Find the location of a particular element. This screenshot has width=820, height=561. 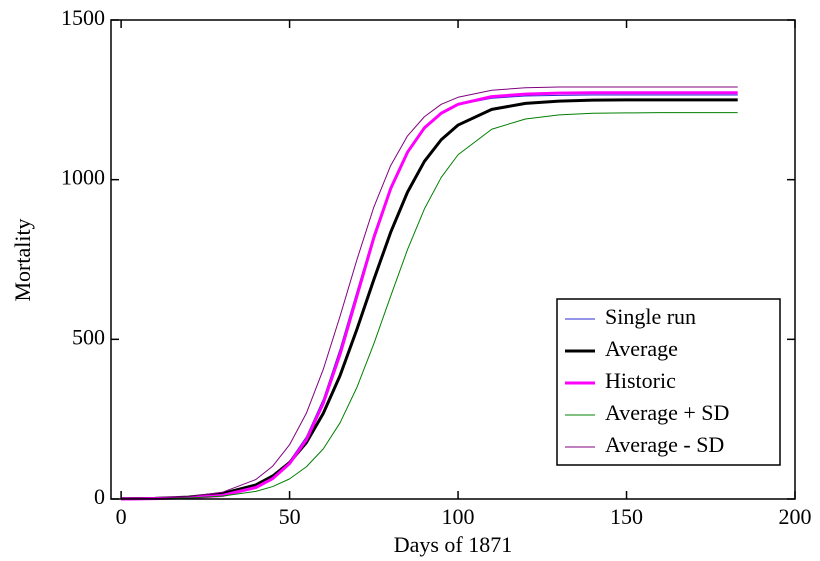

legend-label: Average + SD is located at coordinates (667, 412).